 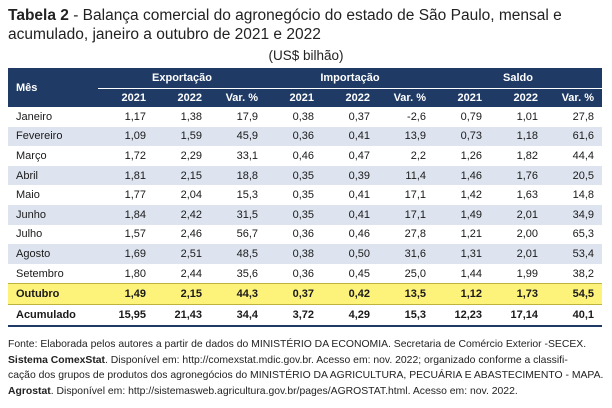 I want to click on value-cell: 17,9, so click(x=247, y=116).